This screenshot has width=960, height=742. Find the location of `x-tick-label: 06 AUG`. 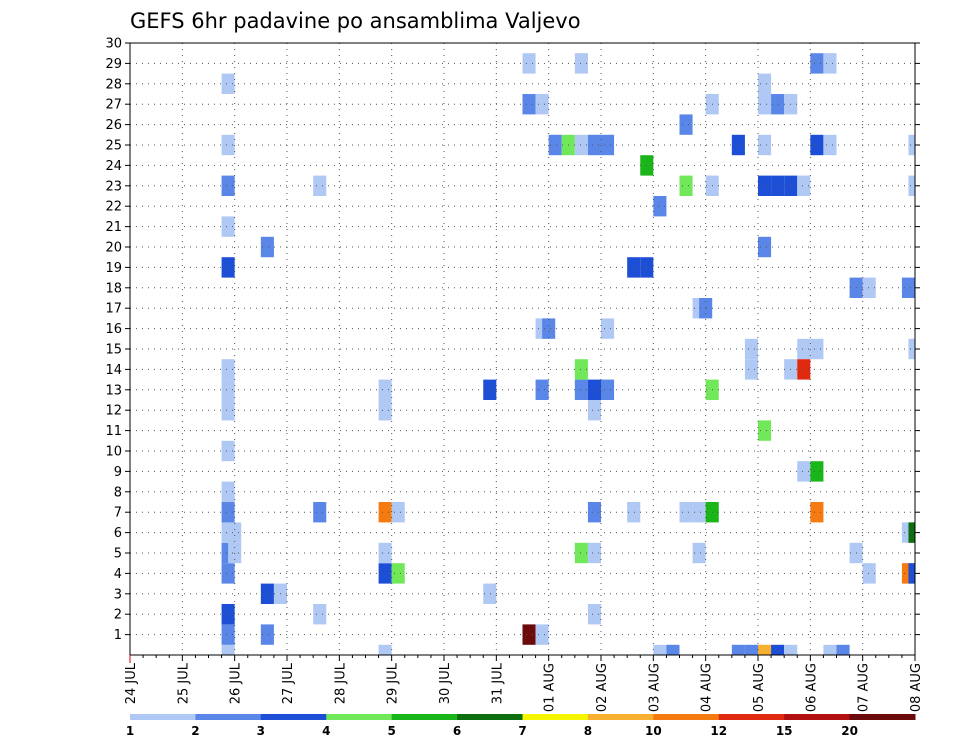

x-tick-label: 06 AUG is located at coordinates (811, 687).